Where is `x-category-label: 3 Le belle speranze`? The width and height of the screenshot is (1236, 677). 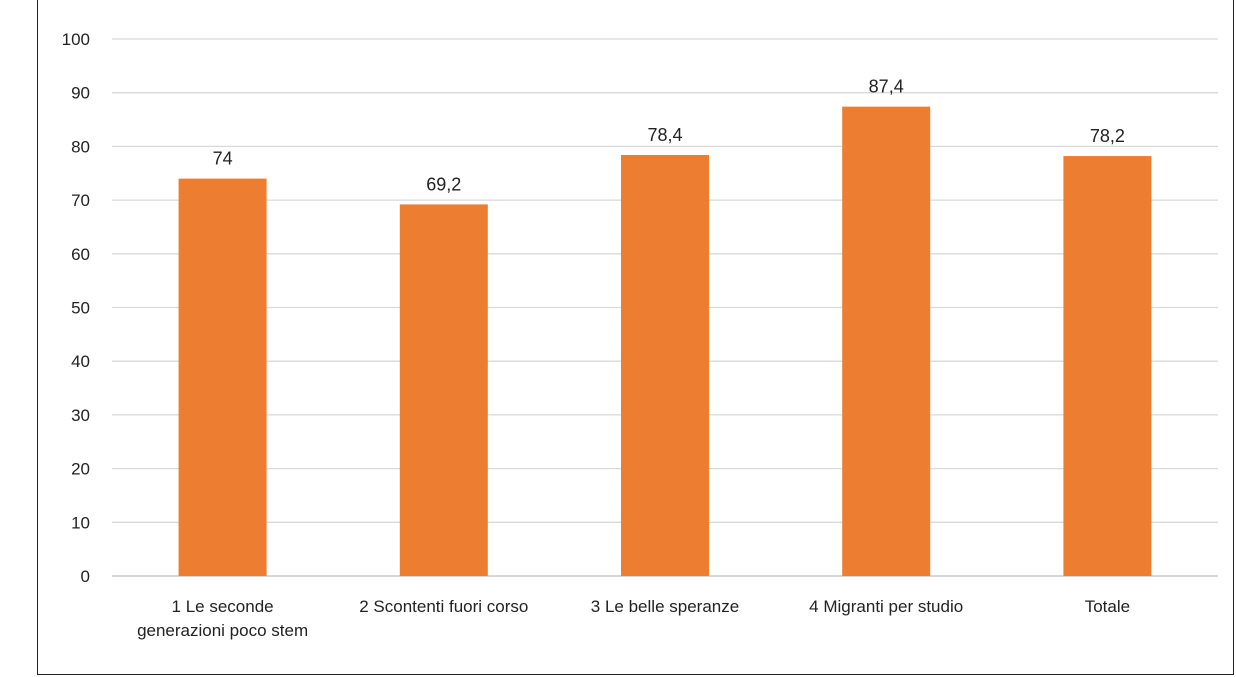
x-category-label: 3 Le belle speranze is located at coordinates (665, 606).